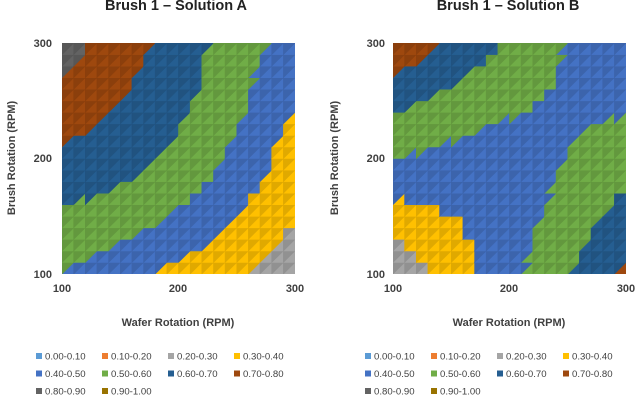 The height and width of the screenshot is (401, 635). Describe the element at coordinates (376, 159) in the screenshot. I see `chart-b-ytick-200: 200` at that location.